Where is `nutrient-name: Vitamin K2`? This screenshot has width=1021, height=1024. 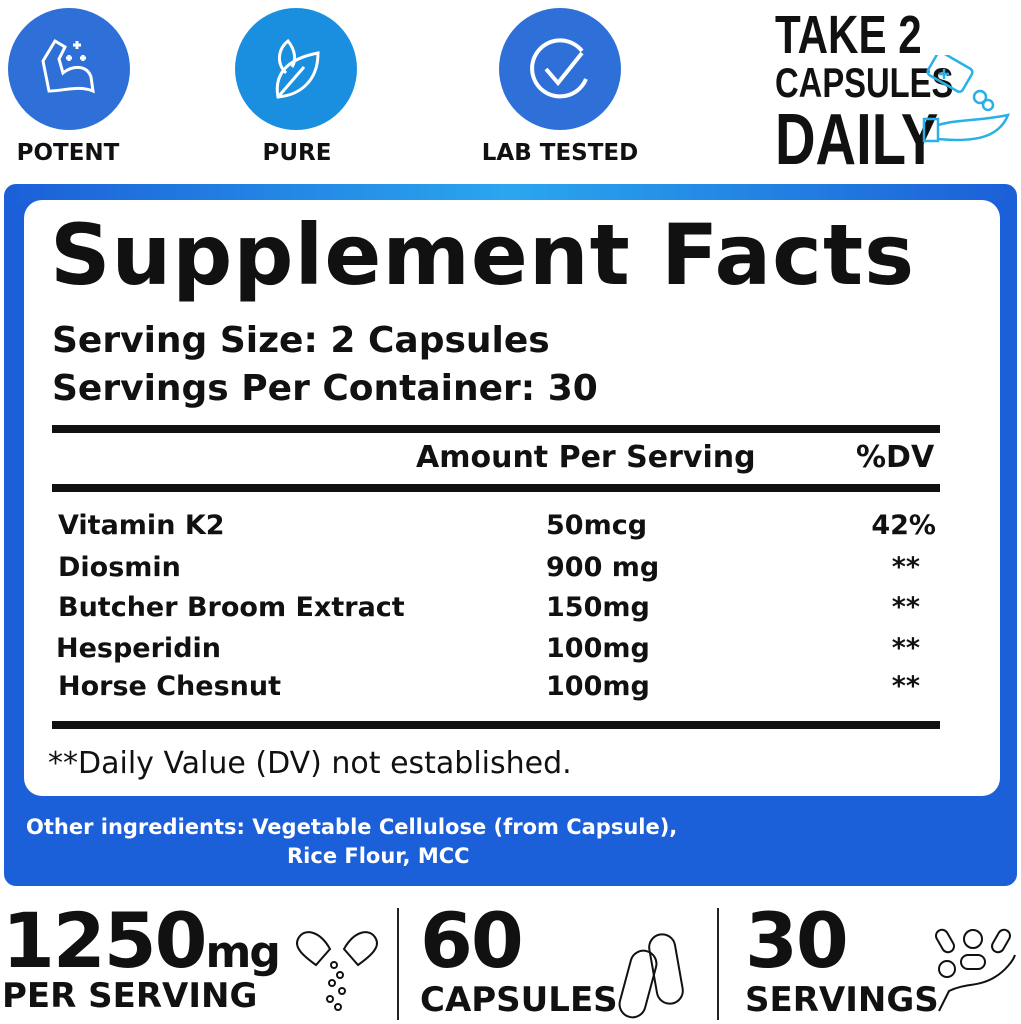
nutrient-name: Vitamin K2 is located at coordinates (141, 525).